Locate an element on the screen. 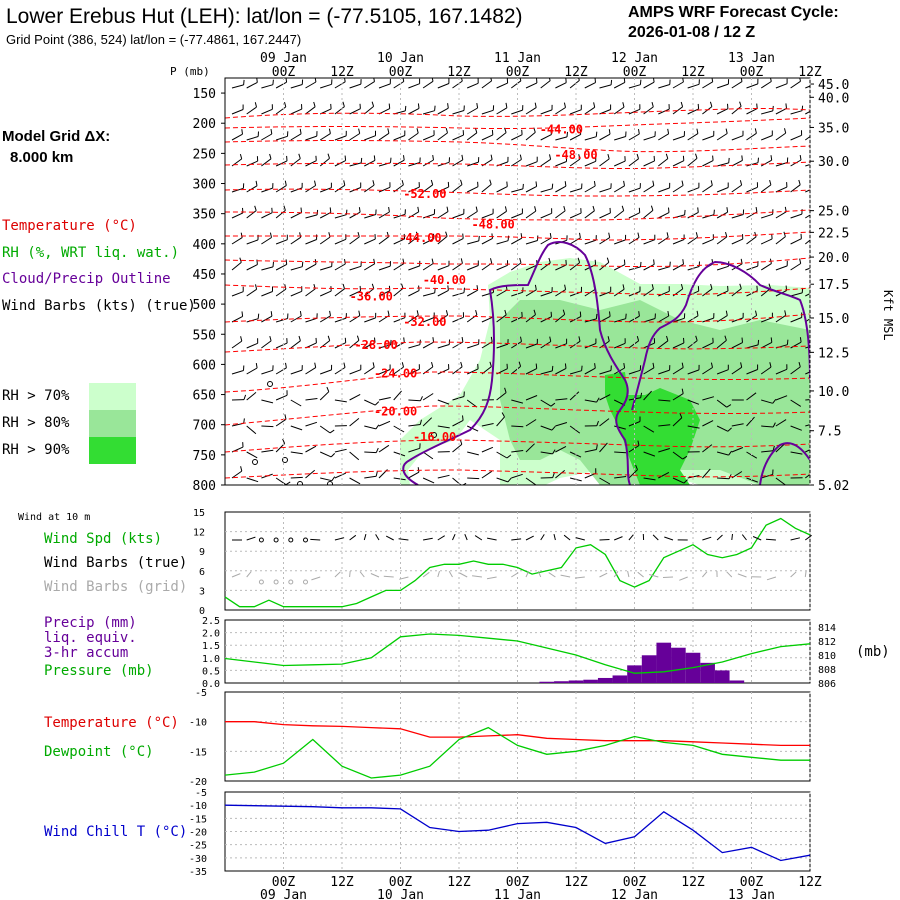 Image resolution: width=900 pixels, height=900 pixels. date-label-bottom: 09 Jan is located at coordinates (283, 894).